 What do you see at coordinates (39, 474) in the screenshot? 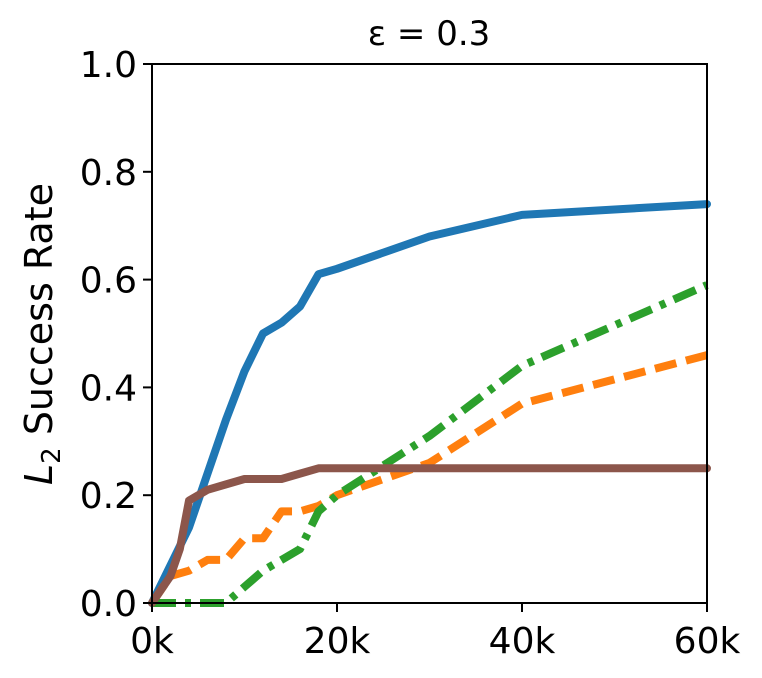
I see `y-axis-label-main: L` at bounding box center [39, 474].